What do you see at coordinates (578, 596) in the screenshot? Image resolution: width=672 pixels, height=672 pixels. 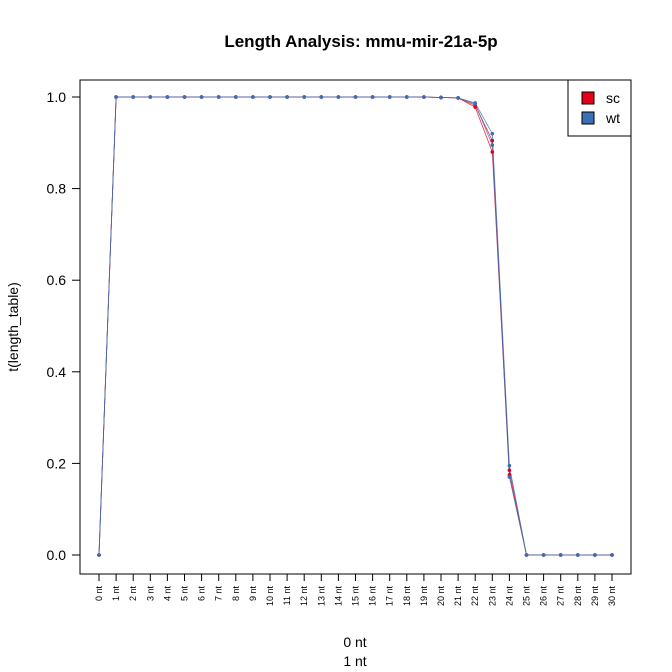 I see `x-tick-label: 28 nt` at bounding box center [578, 596].